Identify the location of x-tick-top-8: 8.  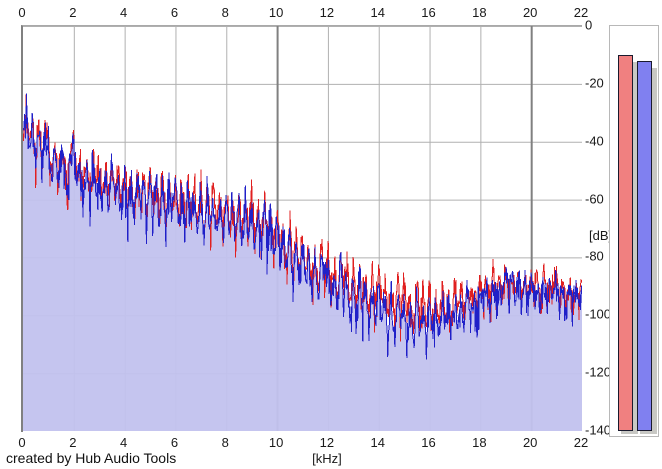
(225, 12).